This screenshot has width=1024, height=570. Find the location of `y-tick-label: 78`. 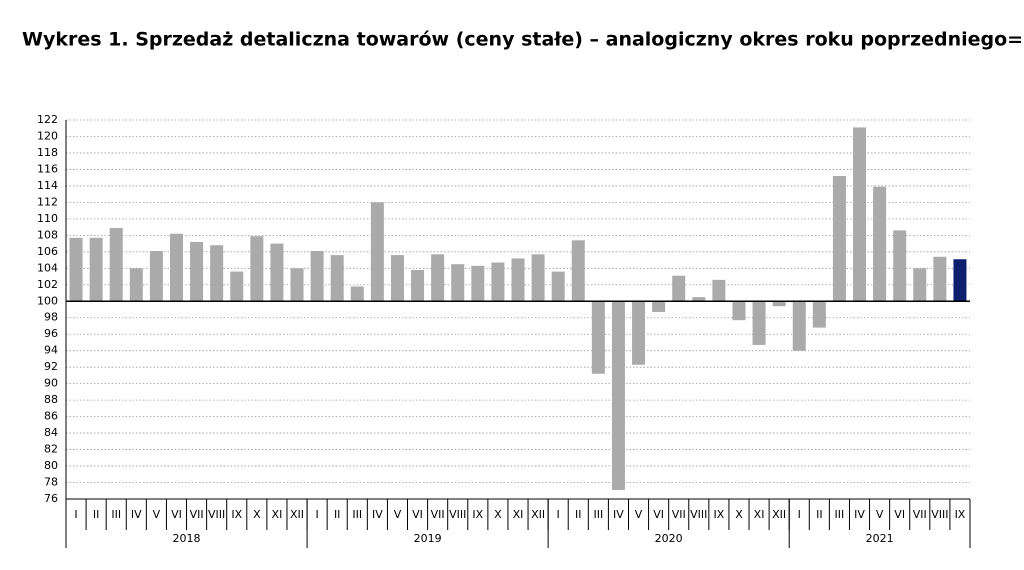

y-tick-label: 78 is located at coordinates (51, 482).